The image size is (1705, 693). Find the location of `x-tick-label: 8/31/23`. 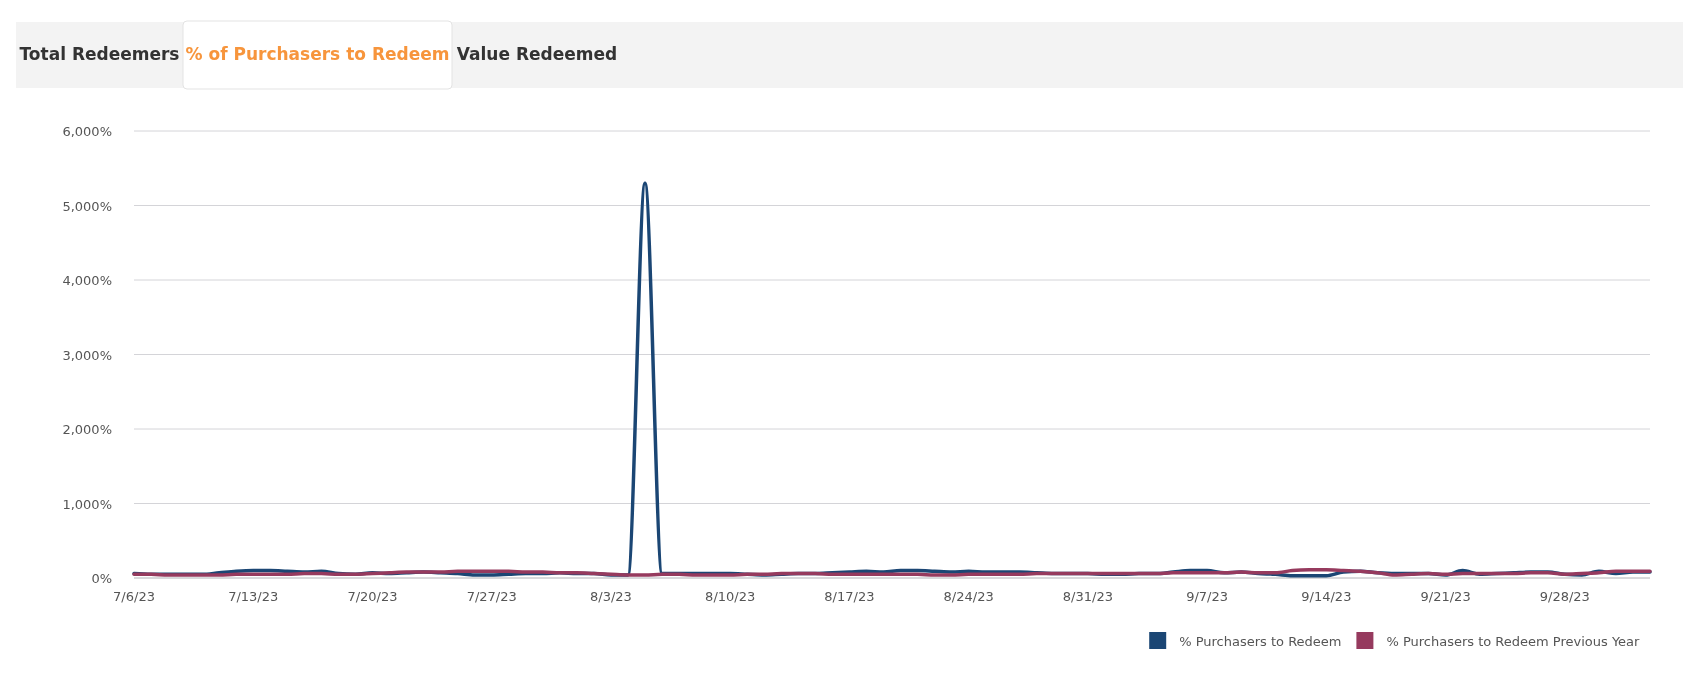

x-tick-label: 8/31/23 is located at coordinates (1087, 596).